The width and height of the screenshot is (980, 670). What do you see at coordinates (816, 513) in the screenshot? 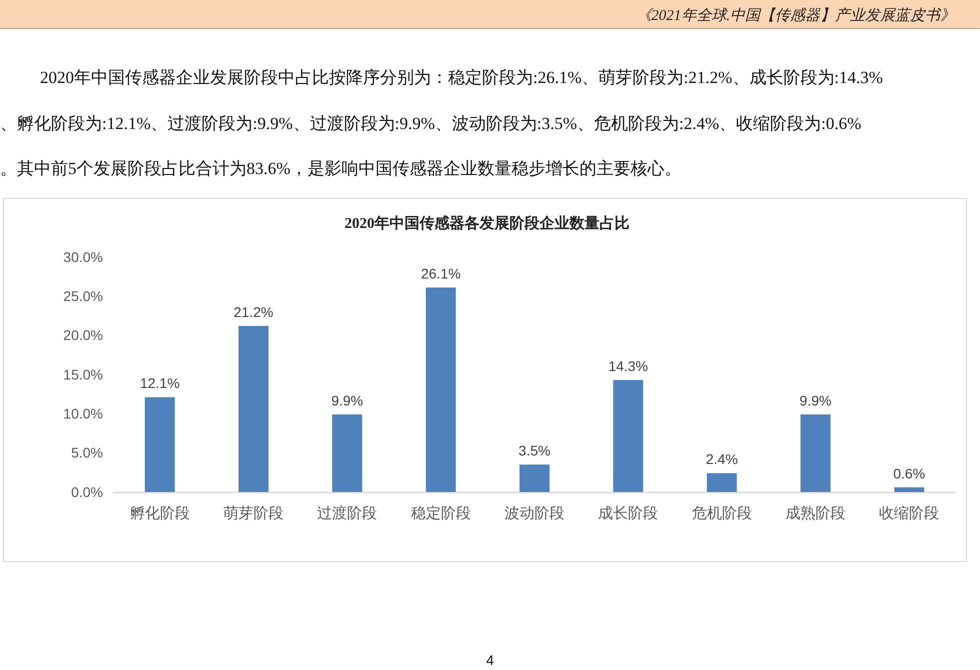
I see `x-tick-label: 成熟阶段` at bounding box center [816, 513].